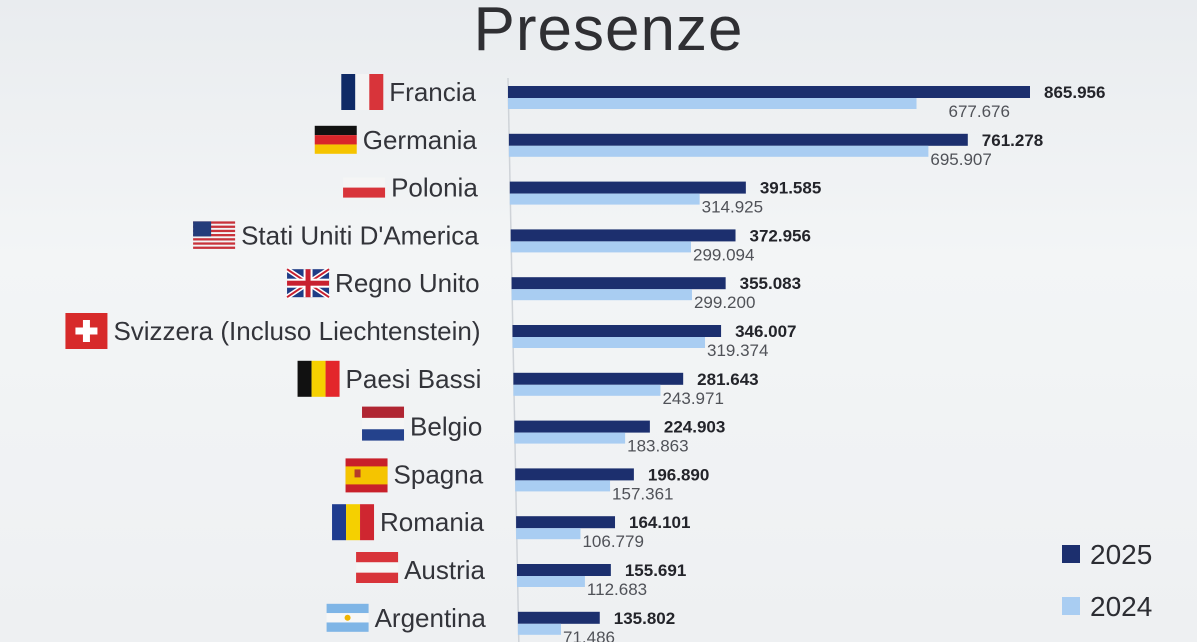 Image resolution: width=1197 pixels, height=642 pixels. What do you see at coordinates (353, 522) in the screenshot?
I see `romania-flag-icon` at bounding box center [353, 522].